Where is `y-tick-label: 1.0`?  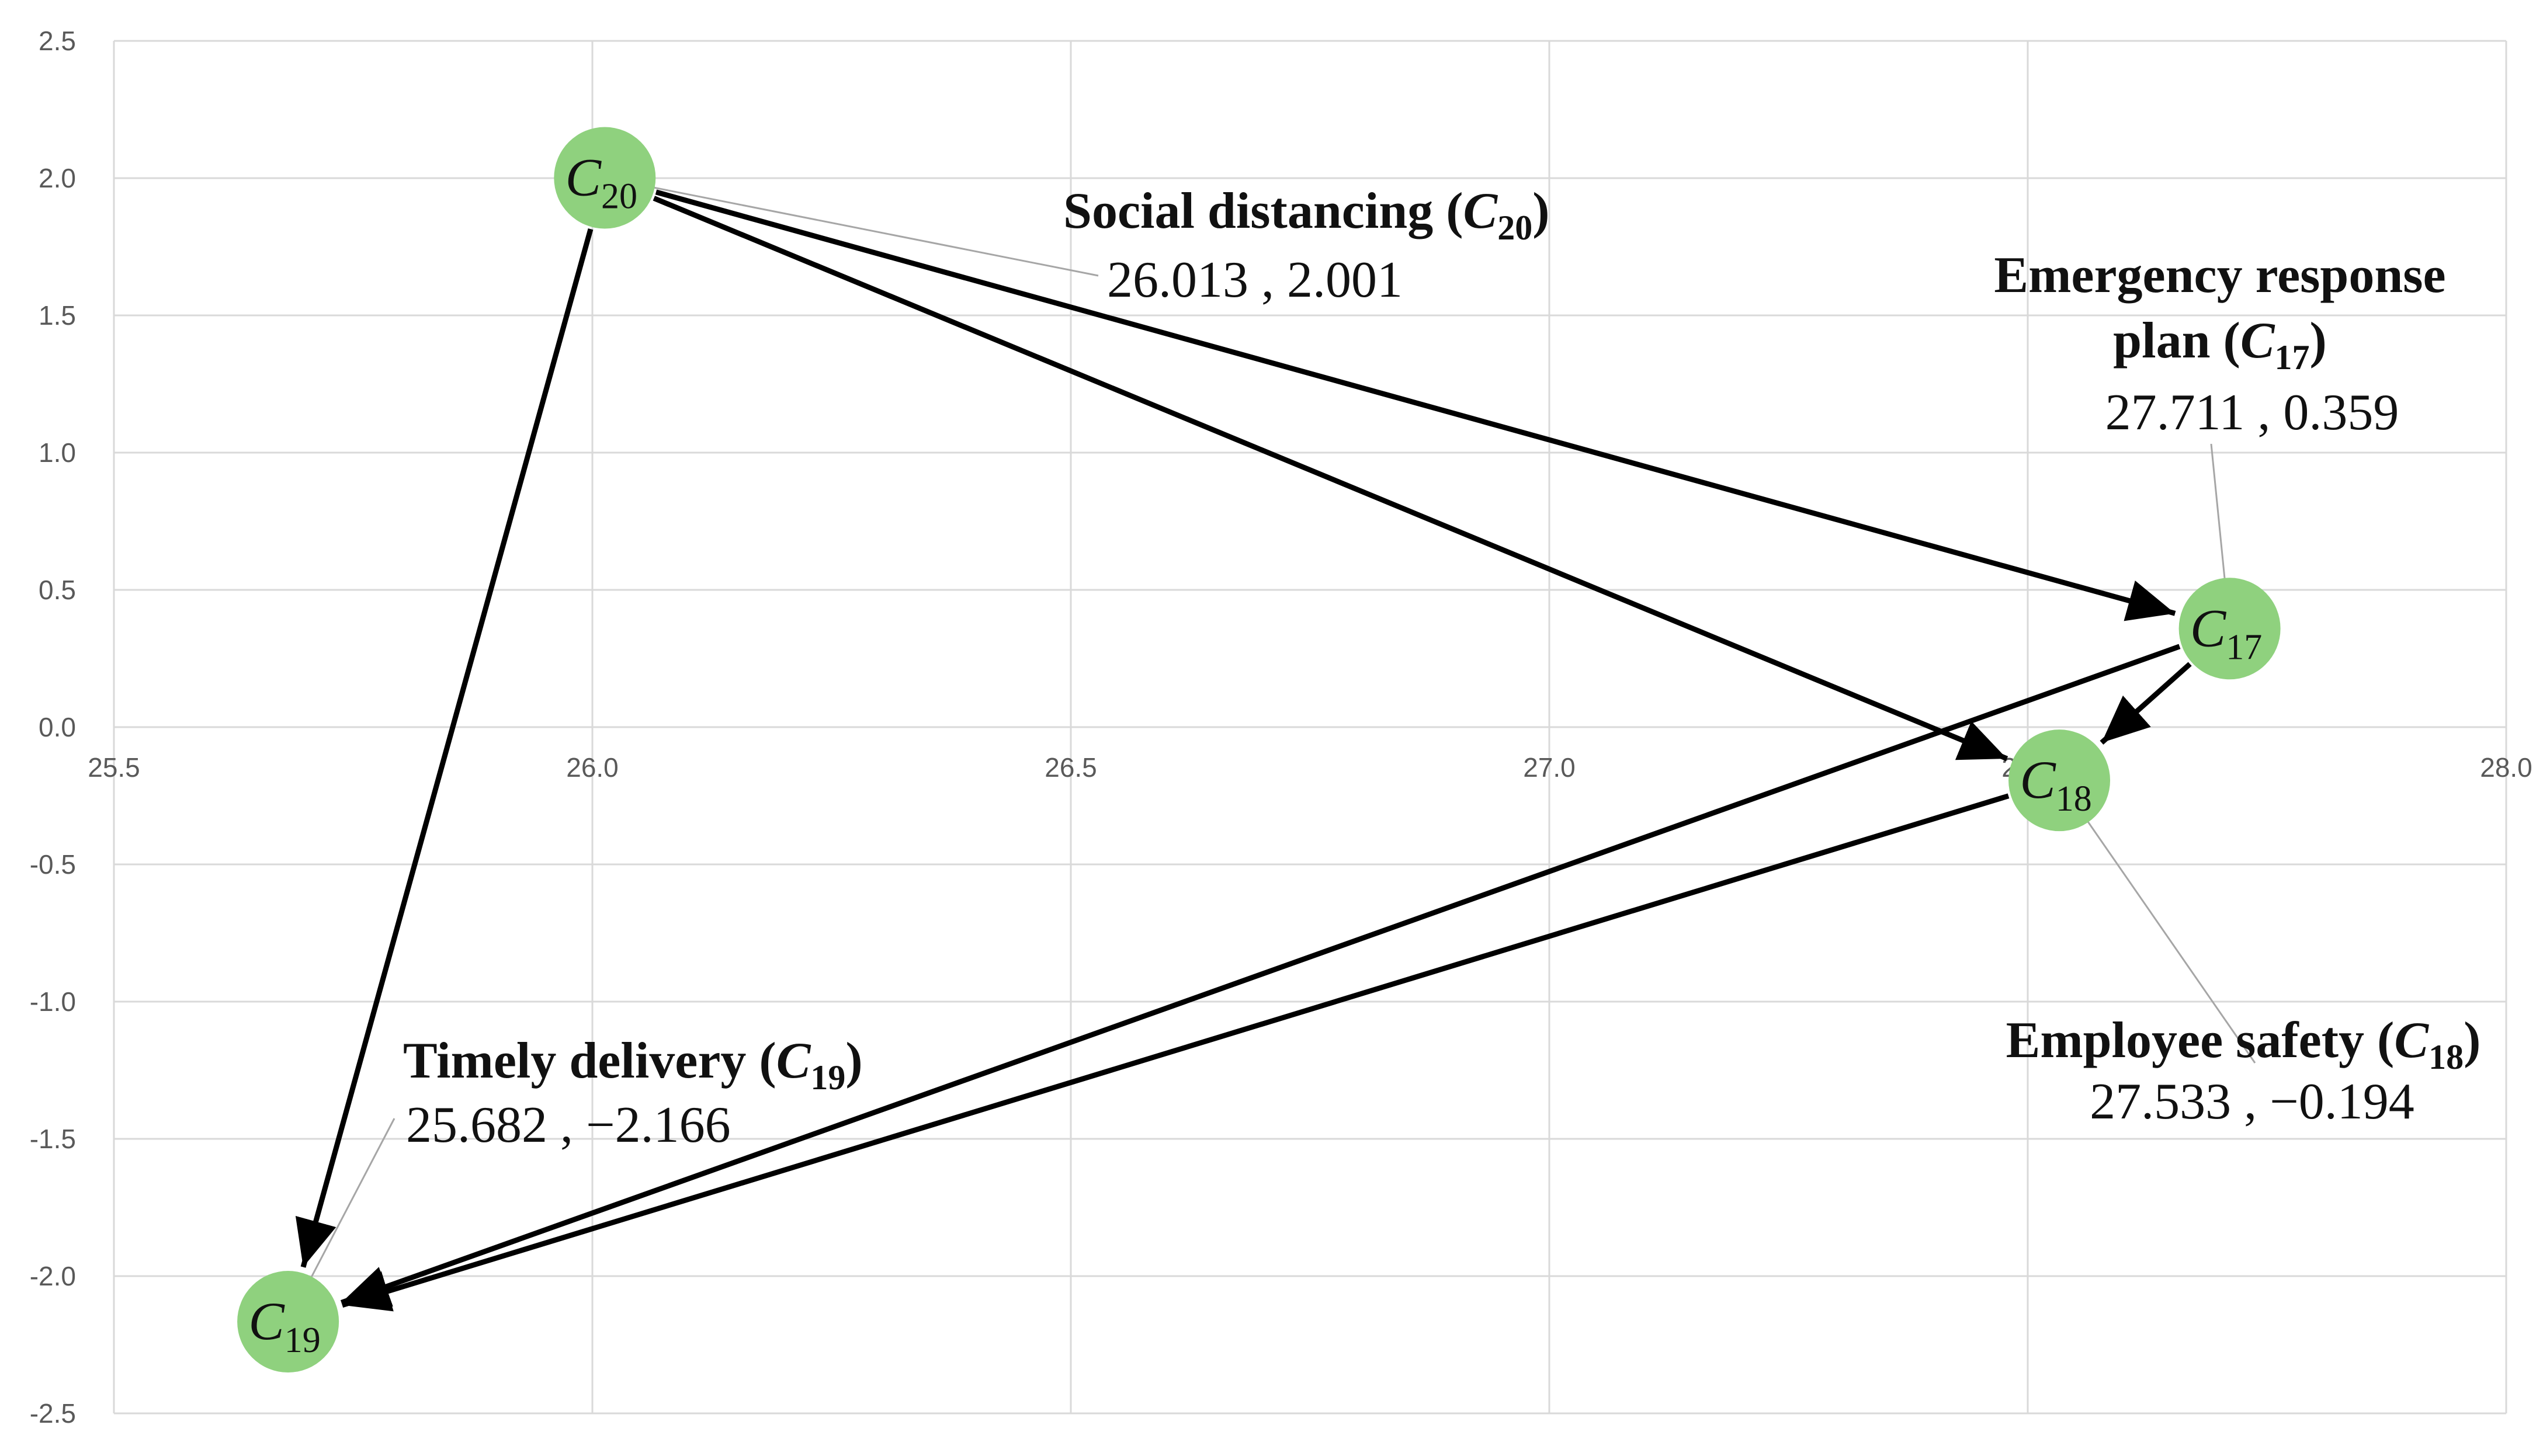
y-tick-label: 1.0 is located at coordinates (57, 452).